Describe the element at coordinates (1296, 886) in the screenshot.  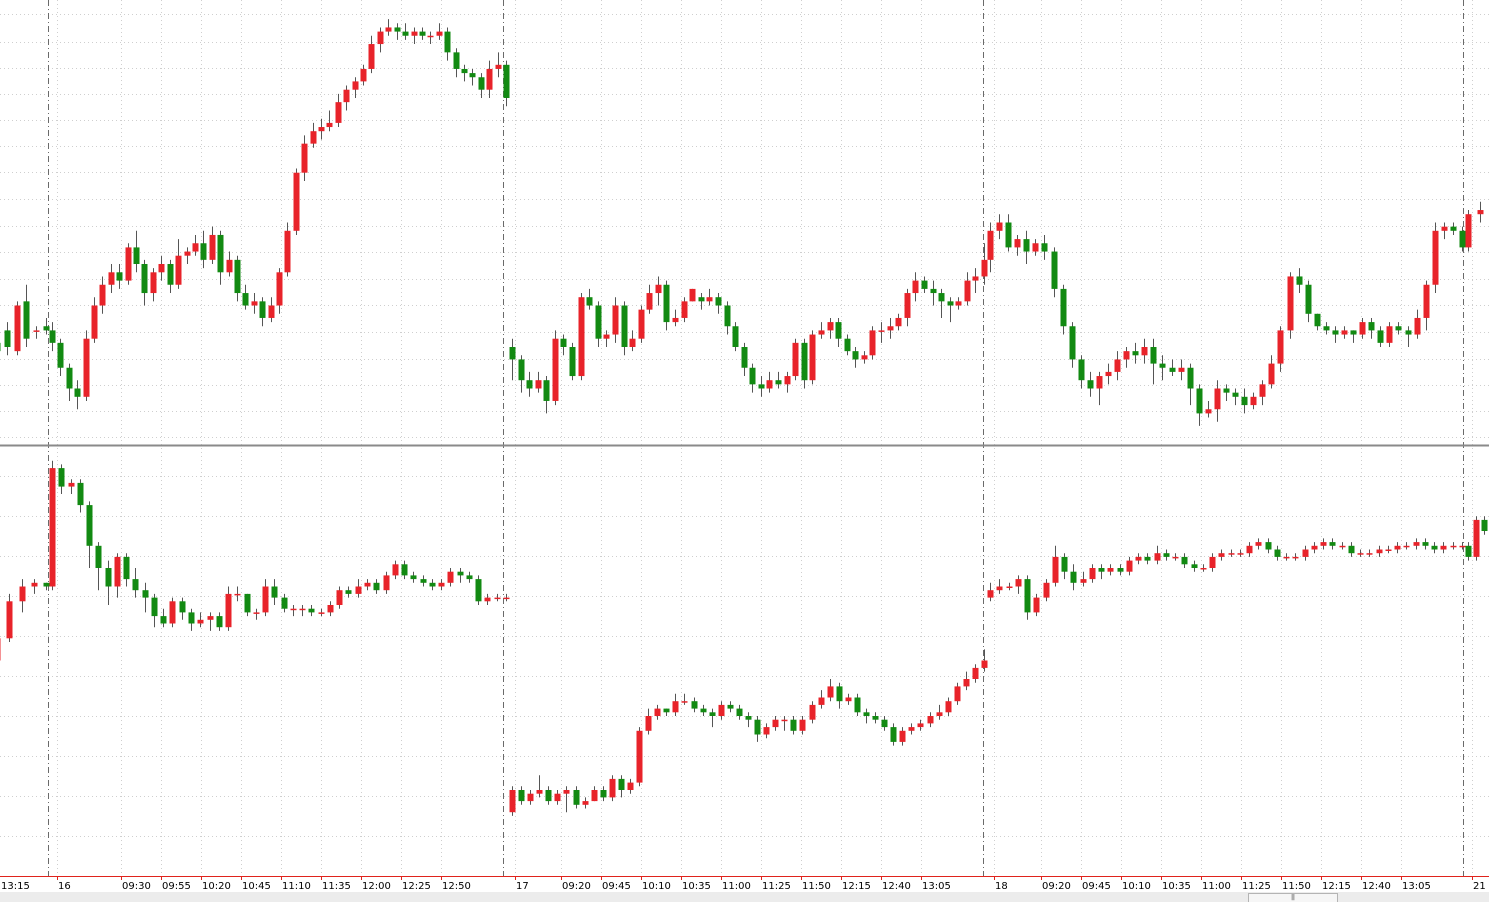
I see `x-tick-label: 11:50` at that location.